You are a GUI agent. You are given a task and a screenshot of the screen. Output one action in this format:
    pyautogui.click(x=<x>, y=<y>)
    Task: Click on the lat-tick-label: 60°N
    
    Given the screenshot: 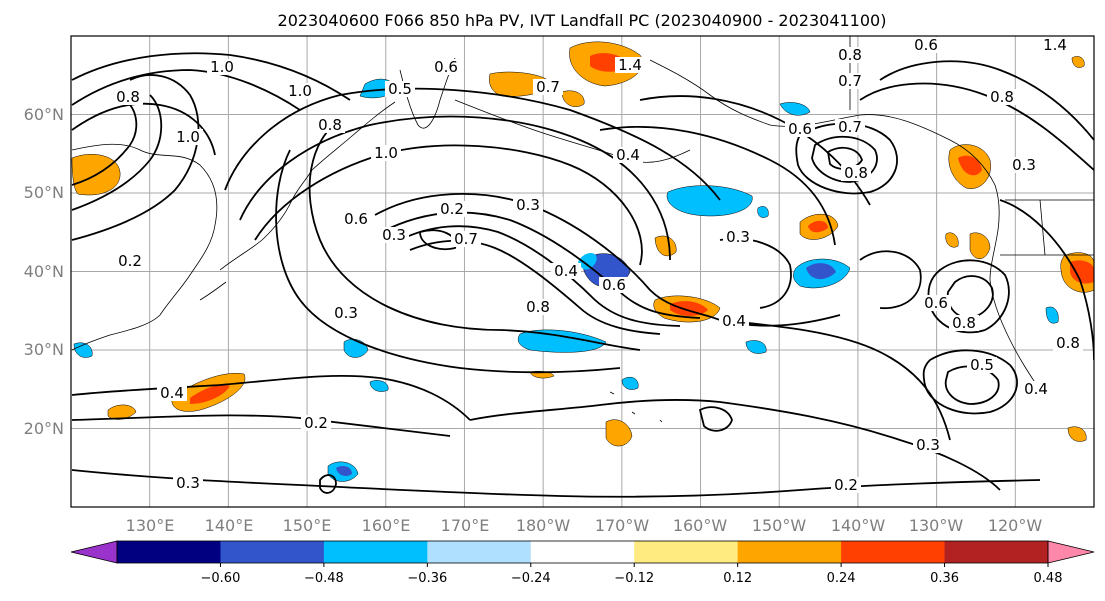 What is the action you would take?
    pyautogui.click(x=44, y=114)
    